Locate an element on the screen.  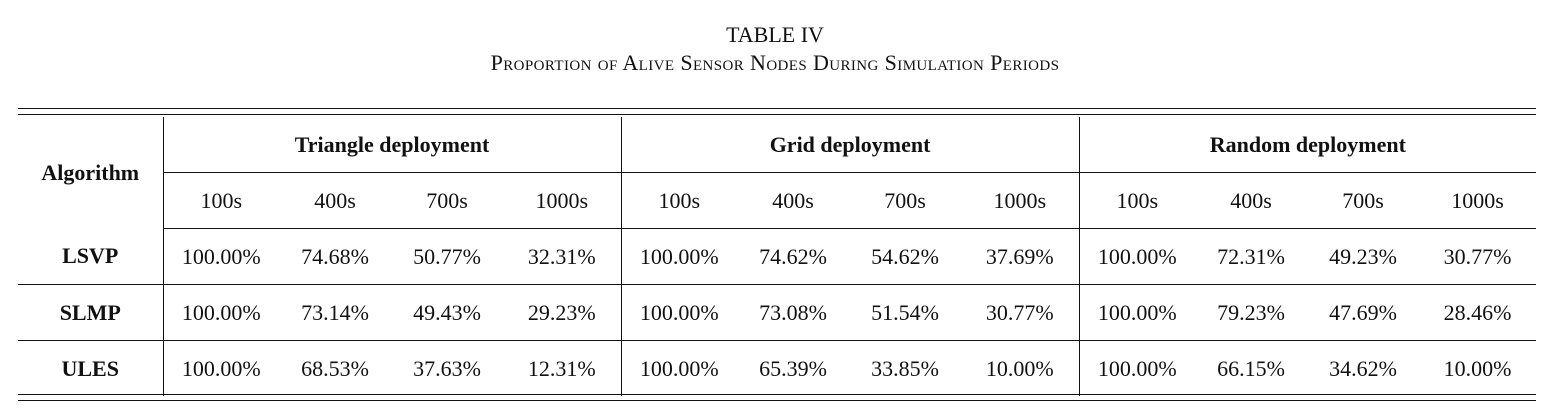
value-cell: 29.23% is located at coordinates (562, 312).